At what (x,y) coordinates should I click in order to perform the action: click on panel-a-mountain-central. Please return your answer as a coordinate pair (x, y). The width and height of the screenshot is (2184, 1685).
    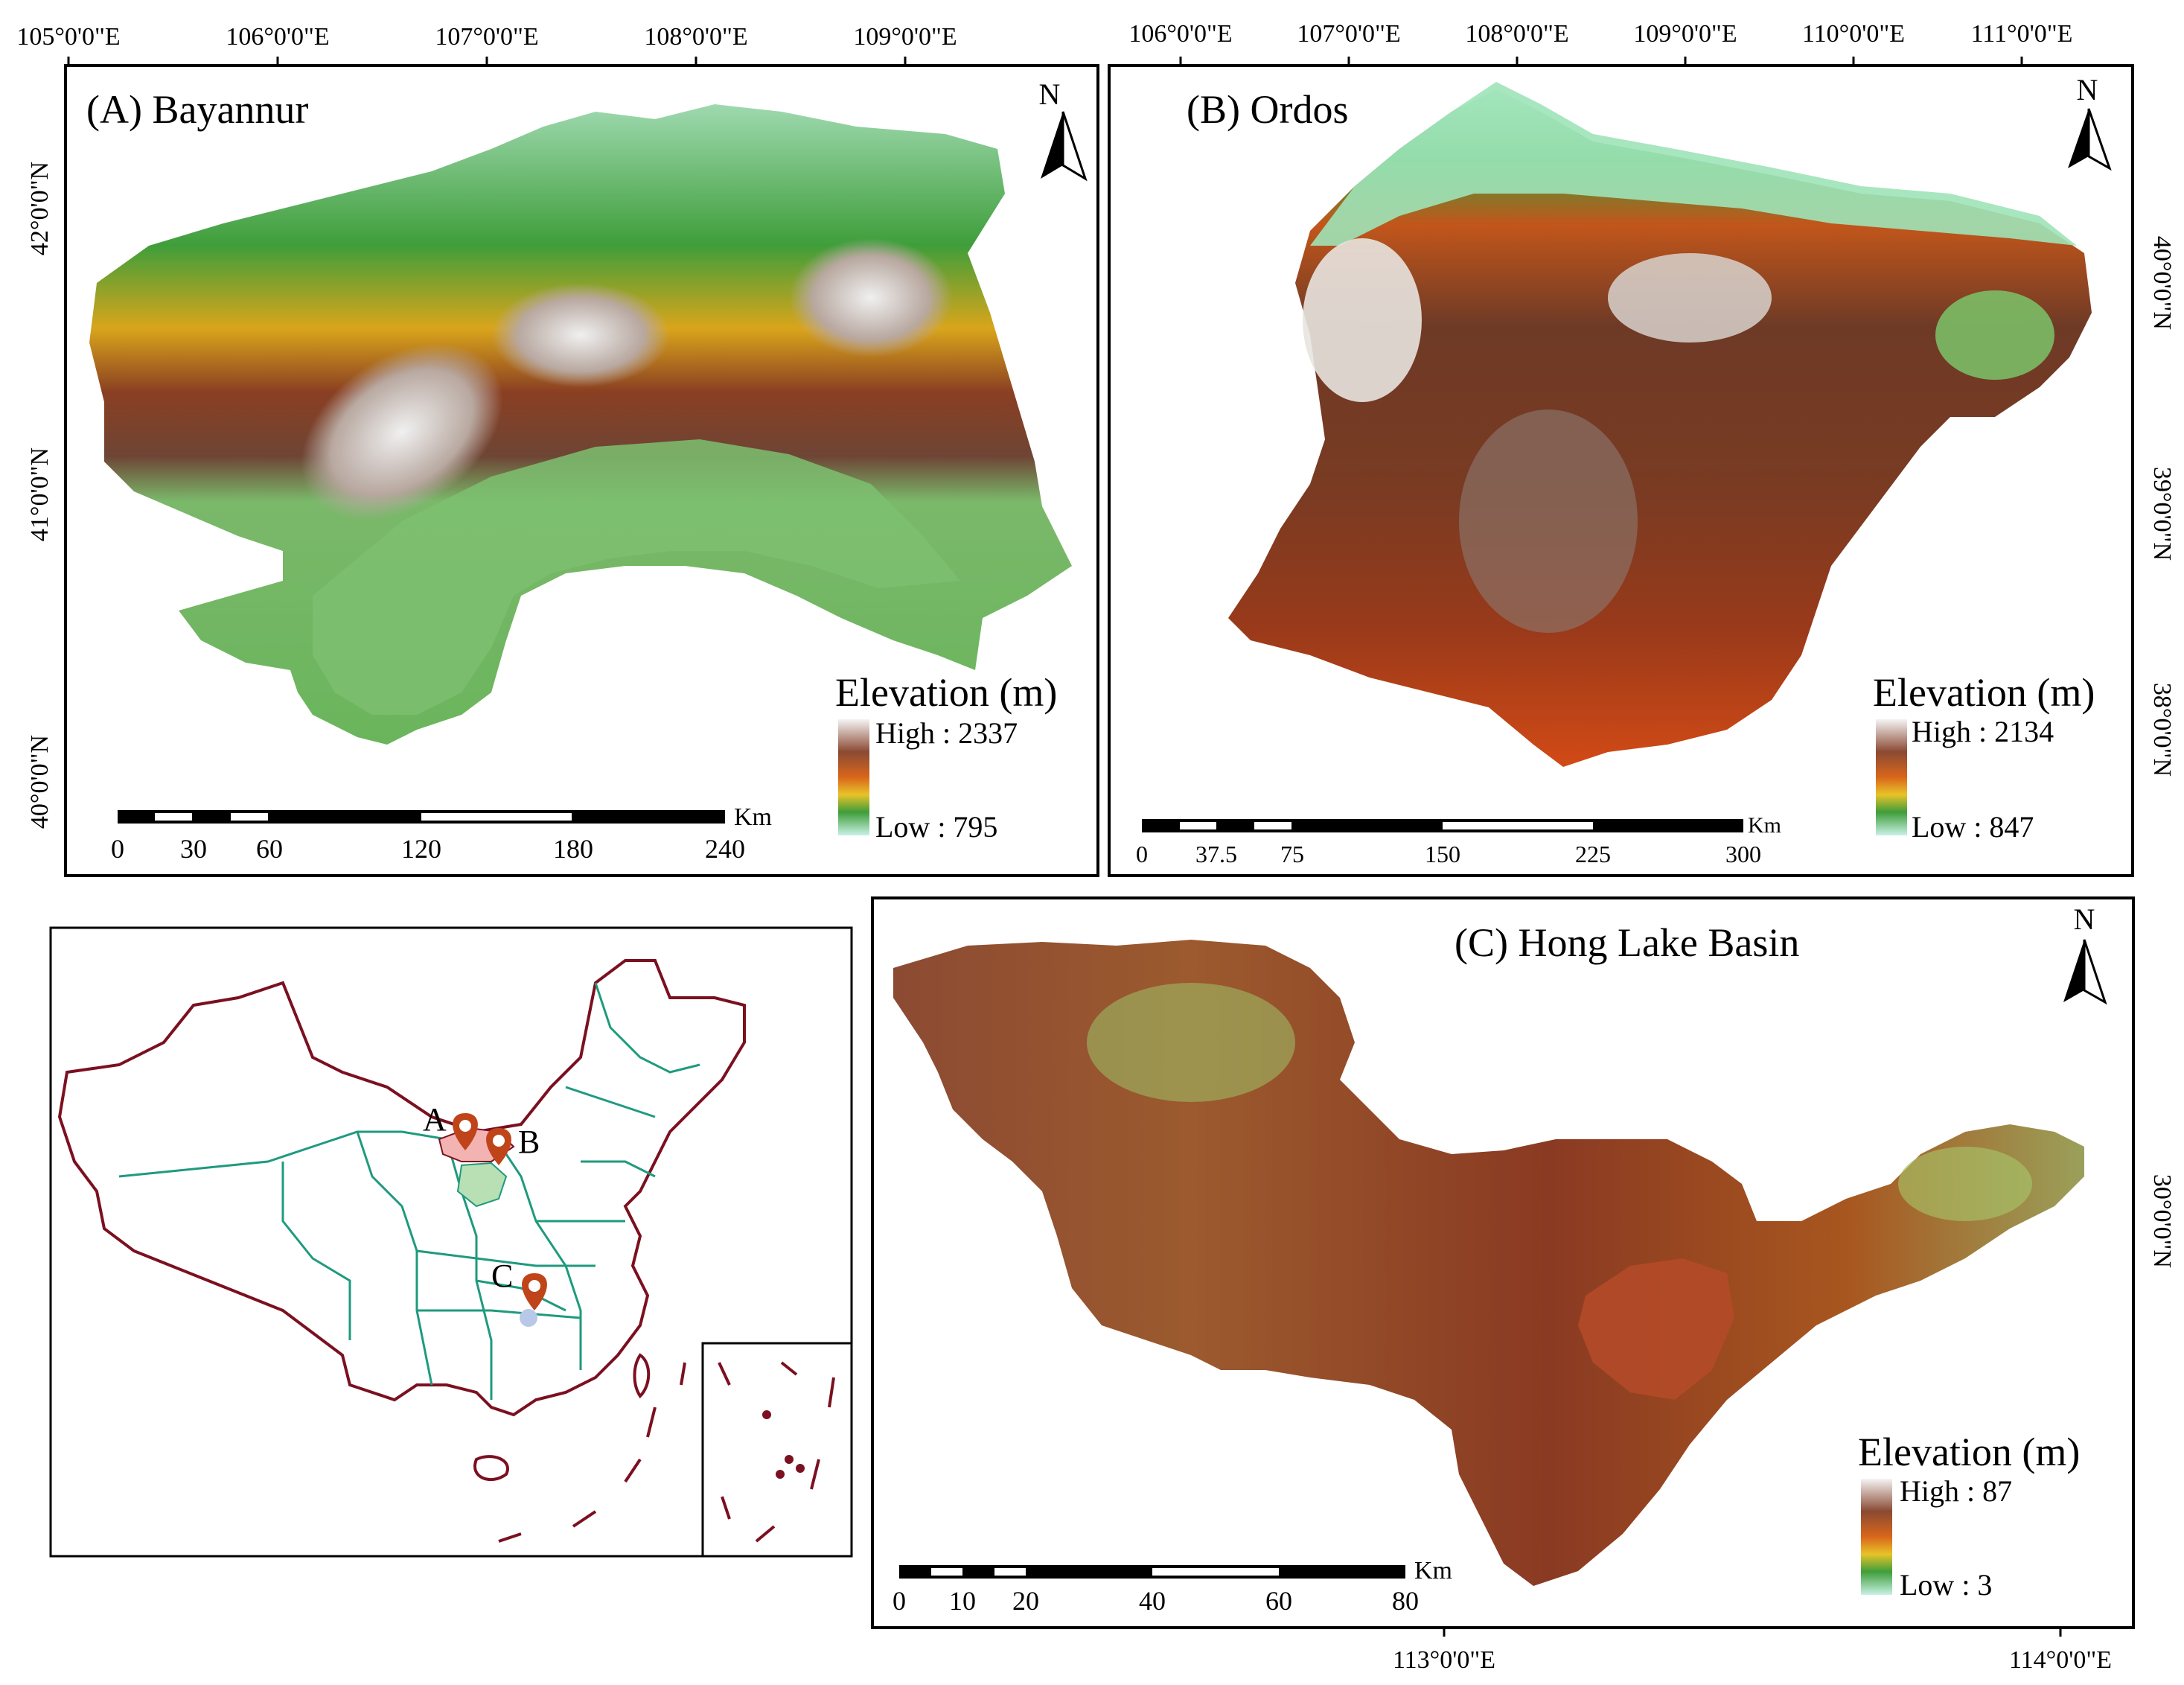
    Looking at the image, I should click on (580, 335).